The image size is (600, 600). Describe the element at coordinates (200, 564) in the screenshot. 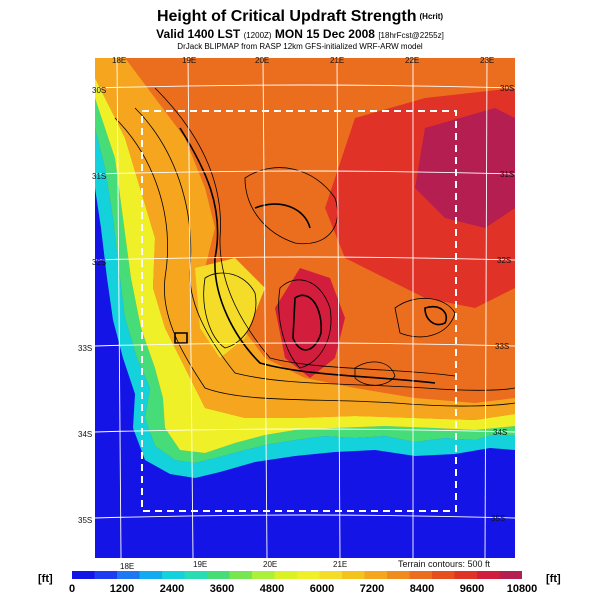

I see `lon-bottom-19: 19E` at that location.